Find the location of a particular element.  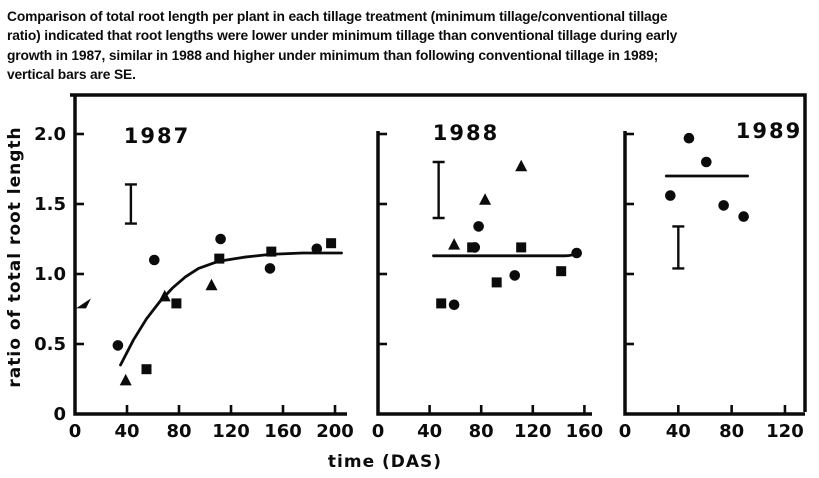

fit-curve is located at coordinates (231, 309).